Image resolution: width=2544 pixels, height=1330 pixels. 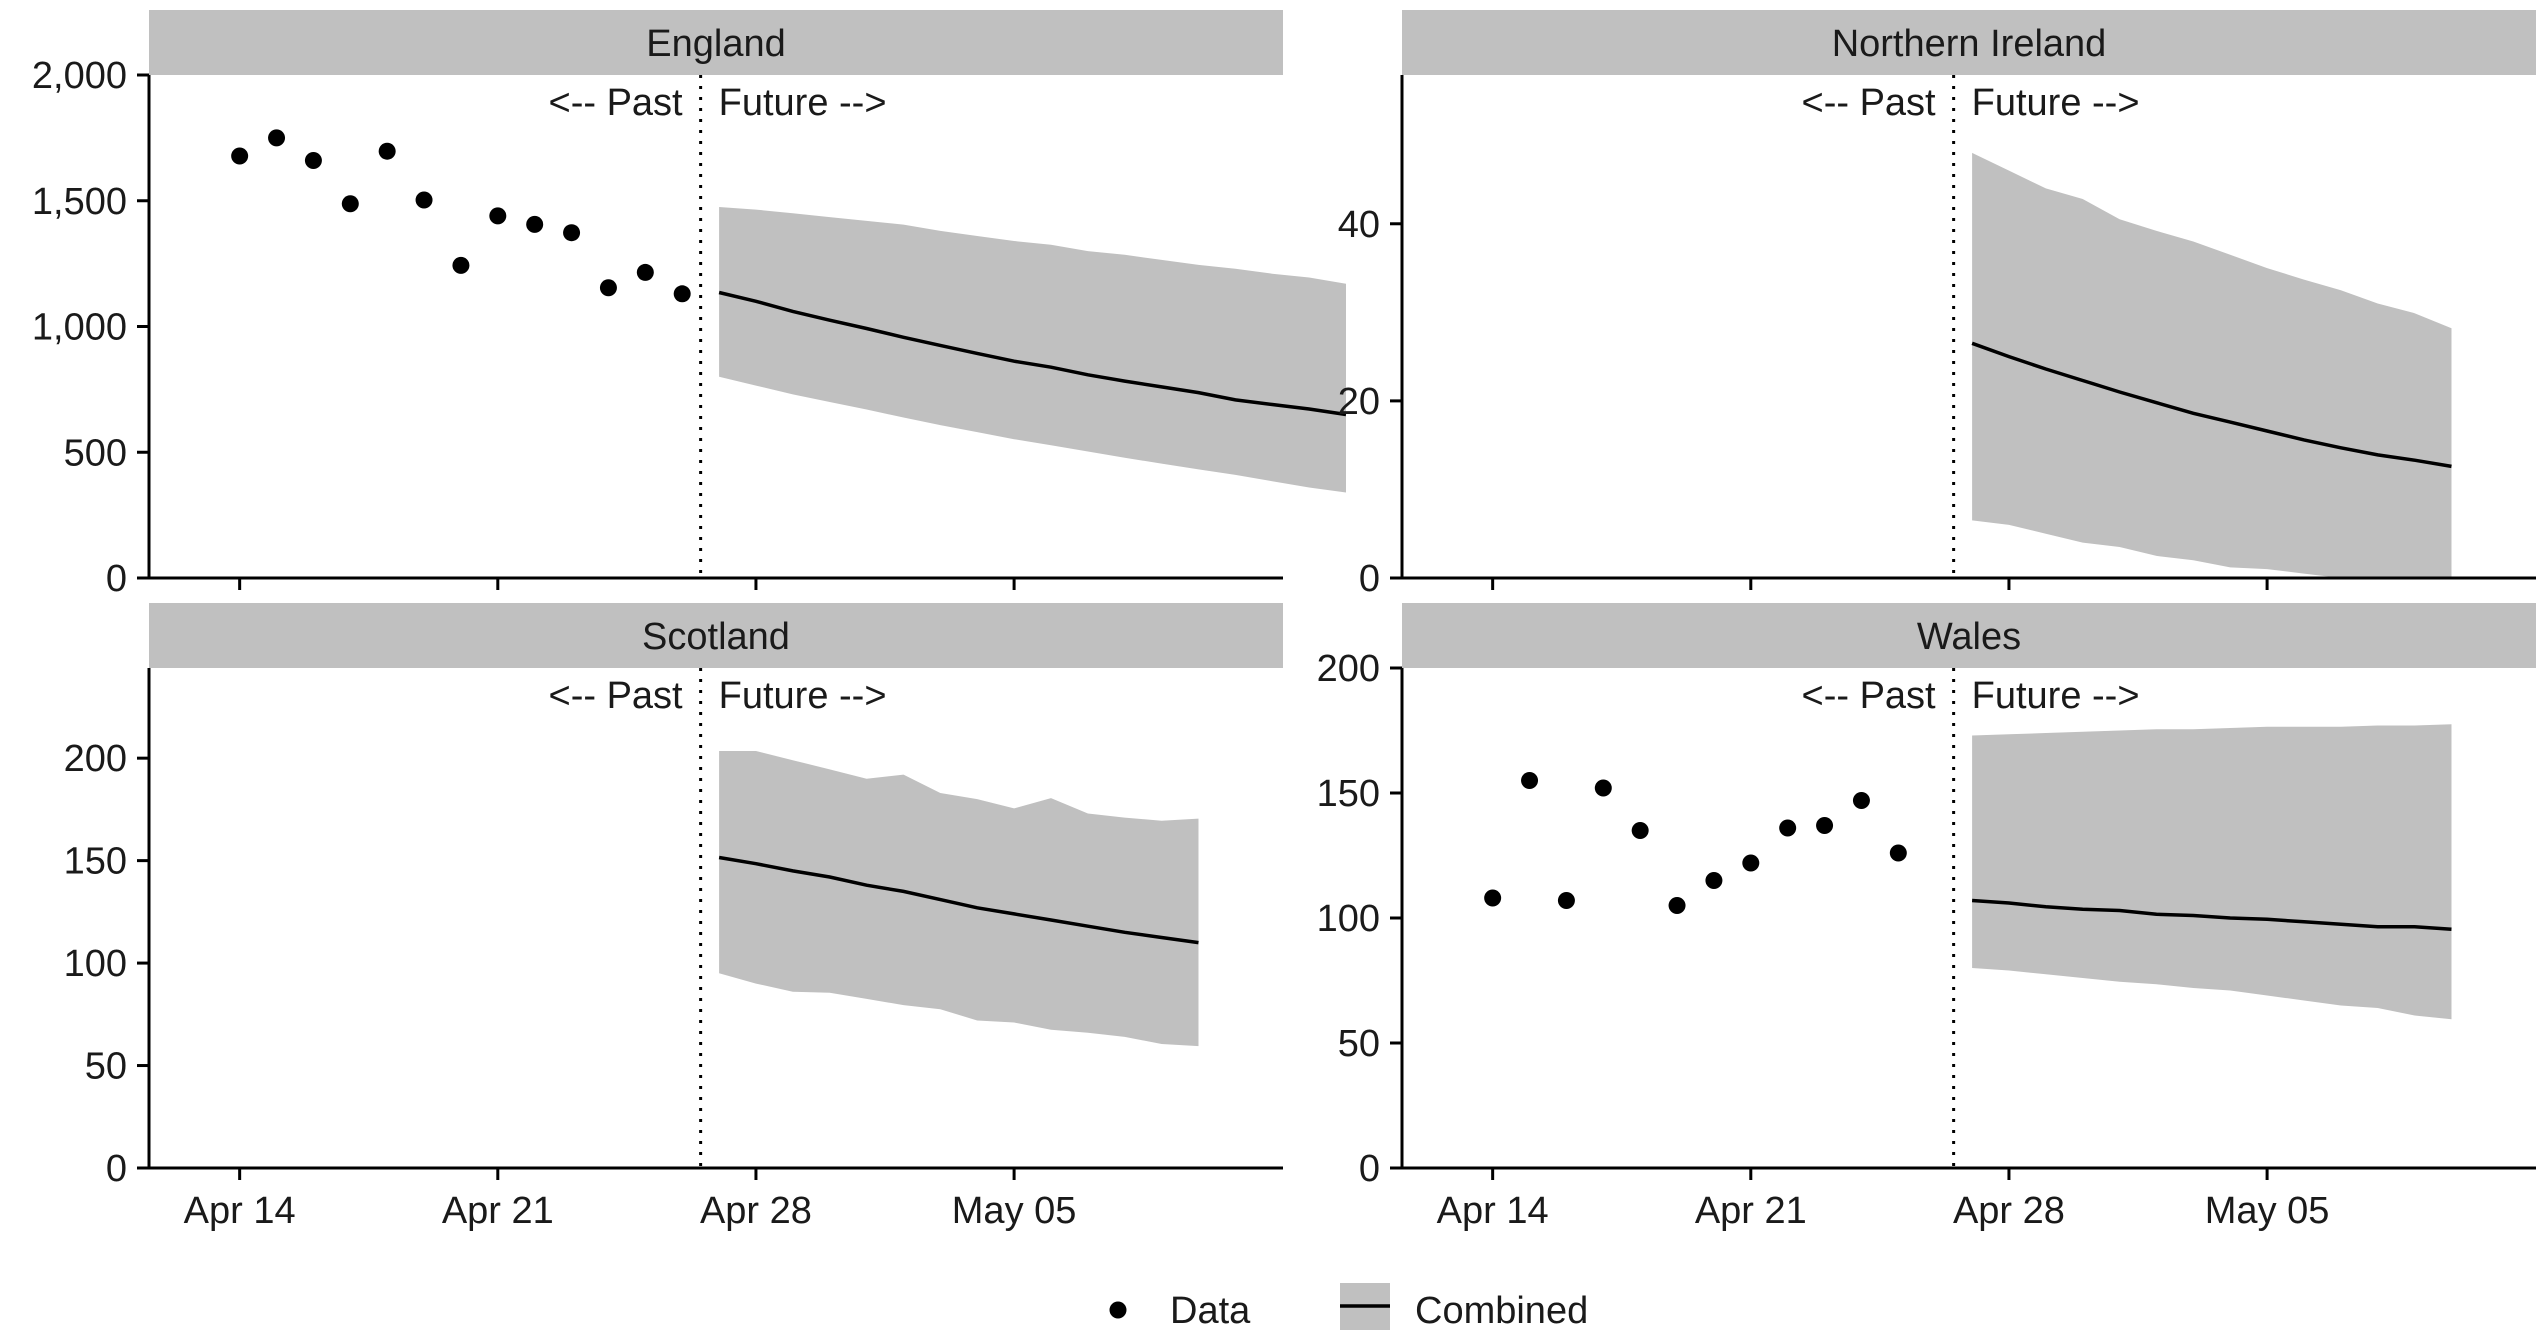 What do you see at coordinates (1348, 1306) in the screenshot?
I see `legend: Data Combined` at bounding box center [1348, 1306].